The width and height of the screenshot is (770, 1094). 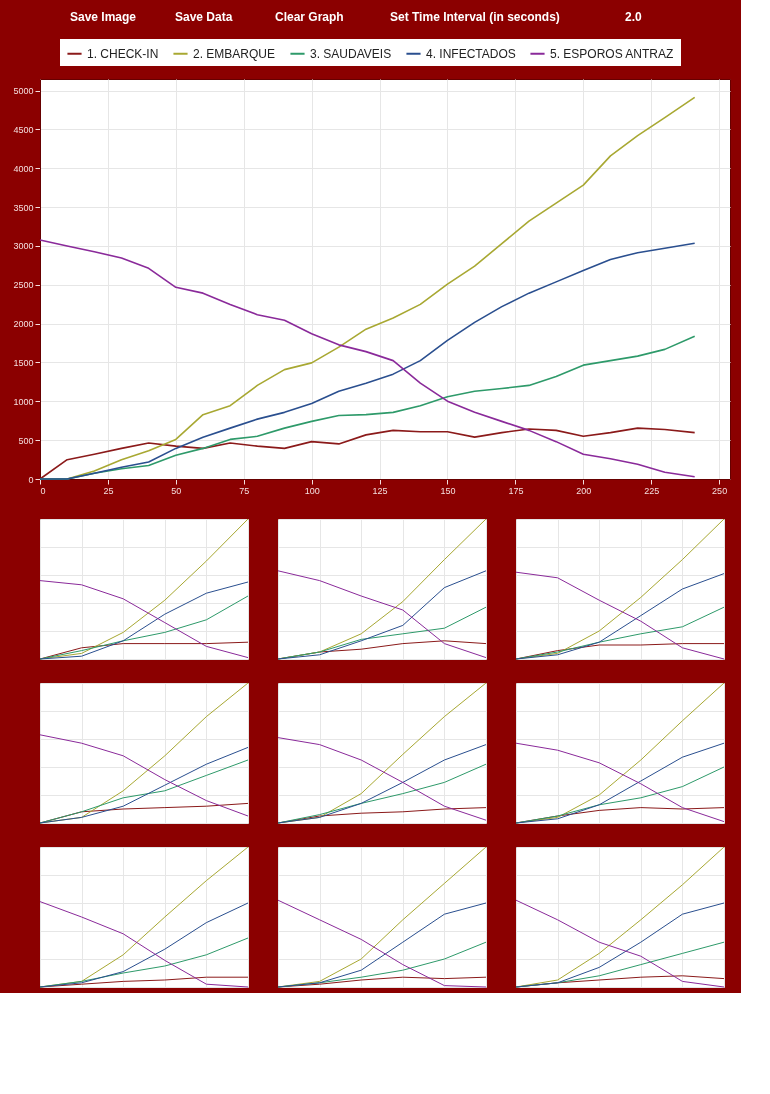 What do you see at coordinates (23, 246) in the screenshot?
I see `y-tick-label: 3000` at bounding box center [23, 246].